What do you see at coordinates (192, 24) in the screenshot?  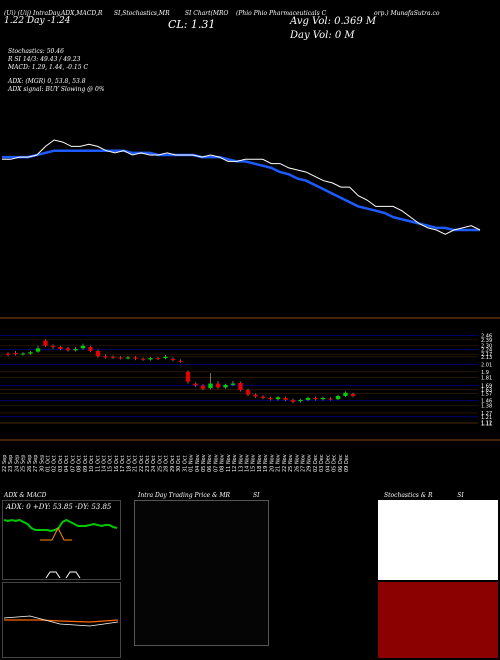 I see `close-price: CL: 1.31` at bounding box center [192, 24].